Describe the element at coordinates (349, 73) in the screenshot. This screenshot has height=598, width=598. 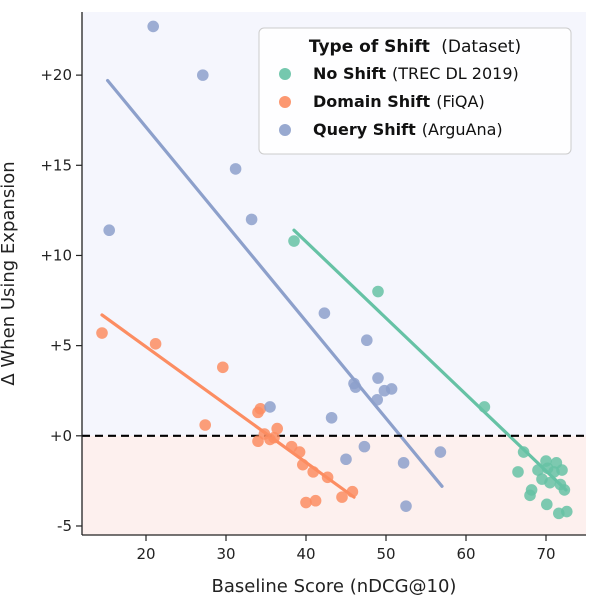
I see `legend-label-bold: No Shift` at that location.